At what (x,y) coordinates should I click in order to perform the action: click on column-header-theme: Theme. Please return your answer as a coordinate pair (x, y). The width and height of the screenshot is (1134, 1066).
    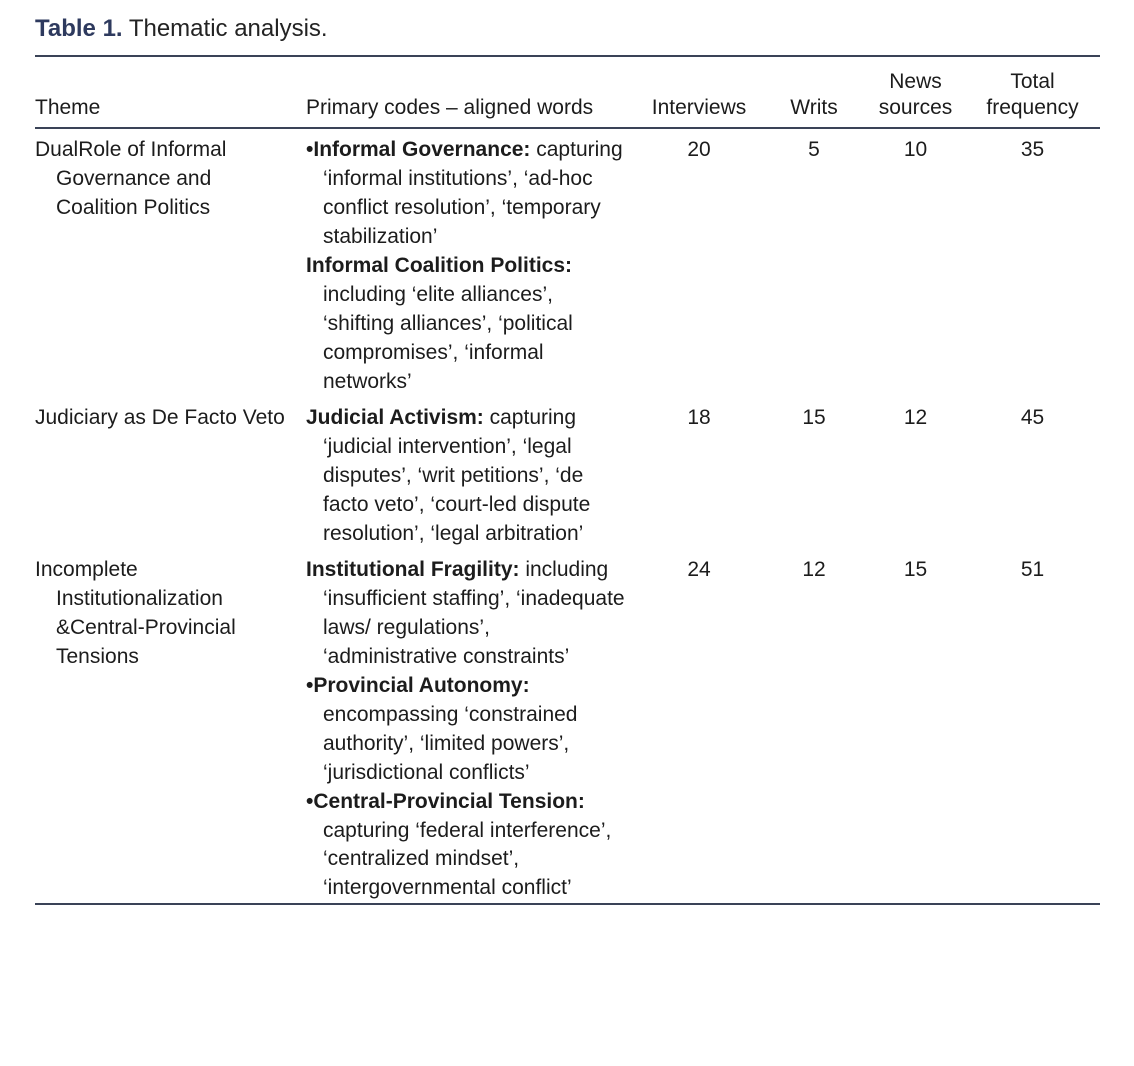
    Looking at the image, I should click on (170, 93).